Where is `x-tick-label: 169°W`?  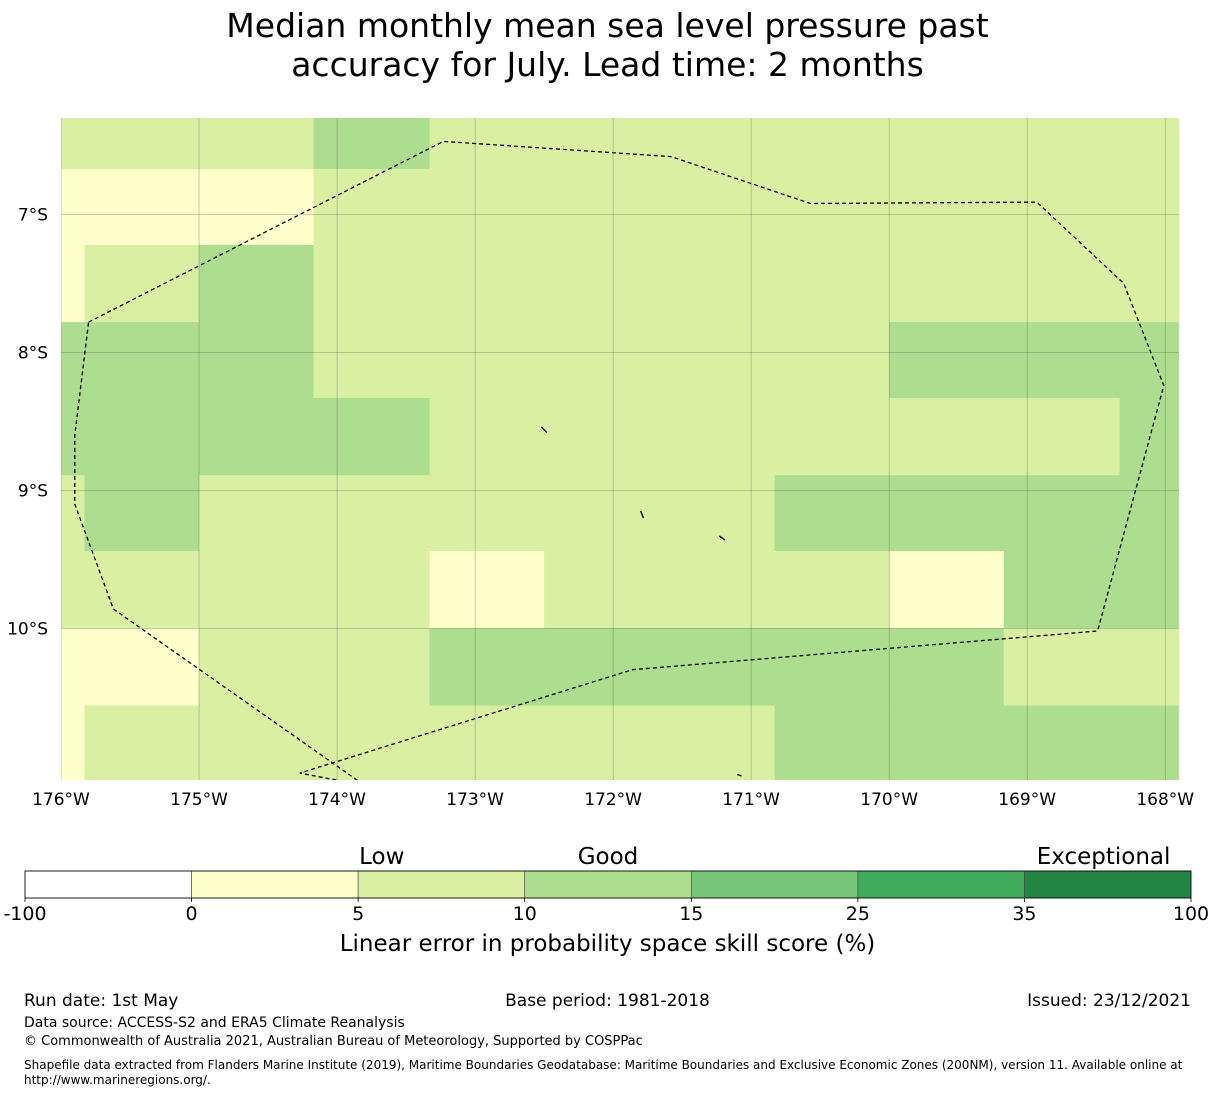
x-tick-label: 169°W is located at coordinates (1027, 800).